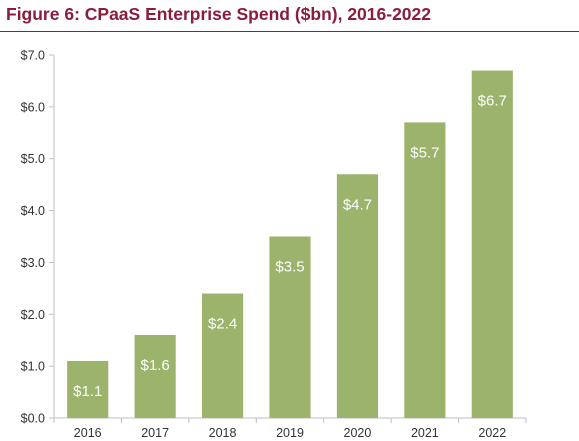  What do you see at coordinates (289, 31) in the screenshot?
I see `title-divider` at bounding box center [289, 31].